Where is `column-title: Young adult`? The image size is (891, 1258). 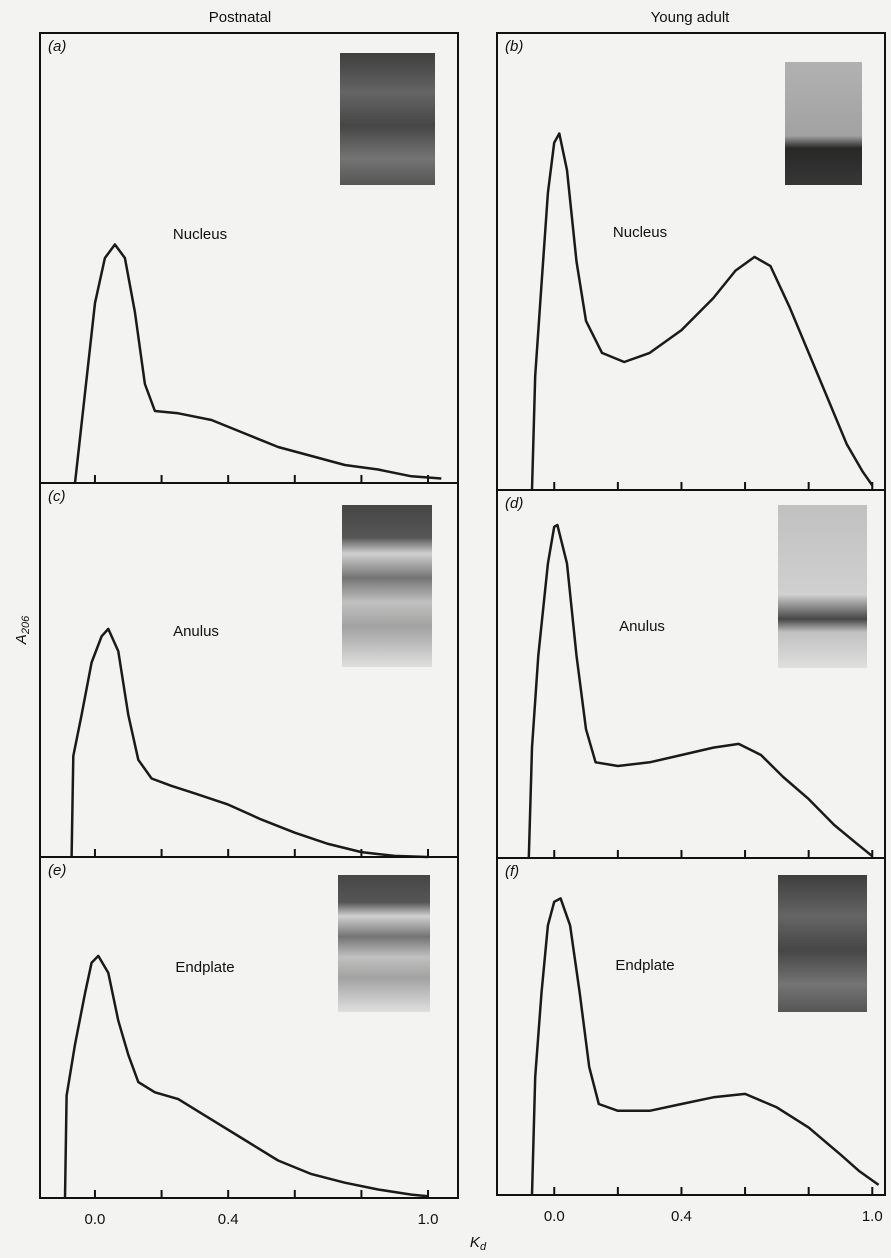 column-title: Young adult is located at coordinates (691, 17).